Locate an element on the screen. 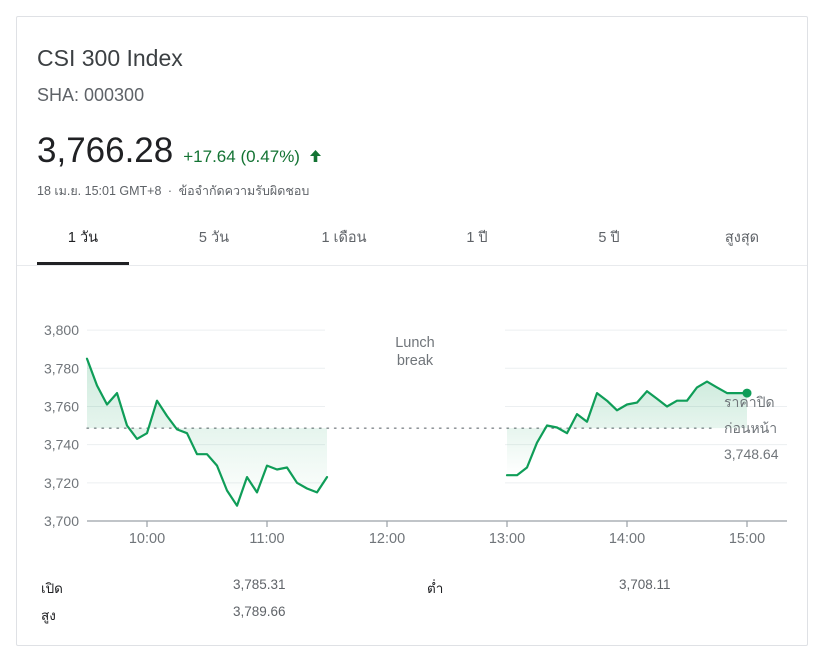 The height and width of the screenshot is (666, 832). x-tick-label: 13:00 is located at coordinates (507, 539).